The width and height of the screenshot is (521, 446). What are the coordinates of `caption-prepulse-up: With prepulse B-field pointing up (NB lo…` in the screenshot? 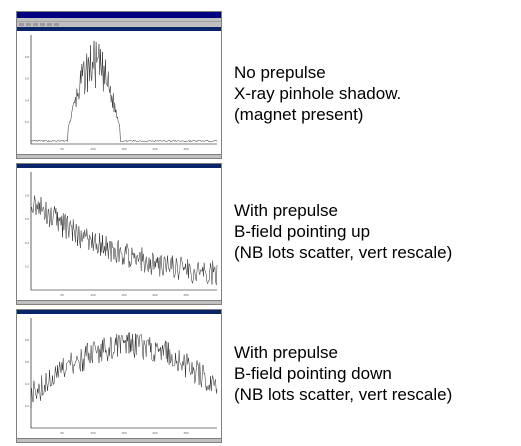 It's located at (343, 231).